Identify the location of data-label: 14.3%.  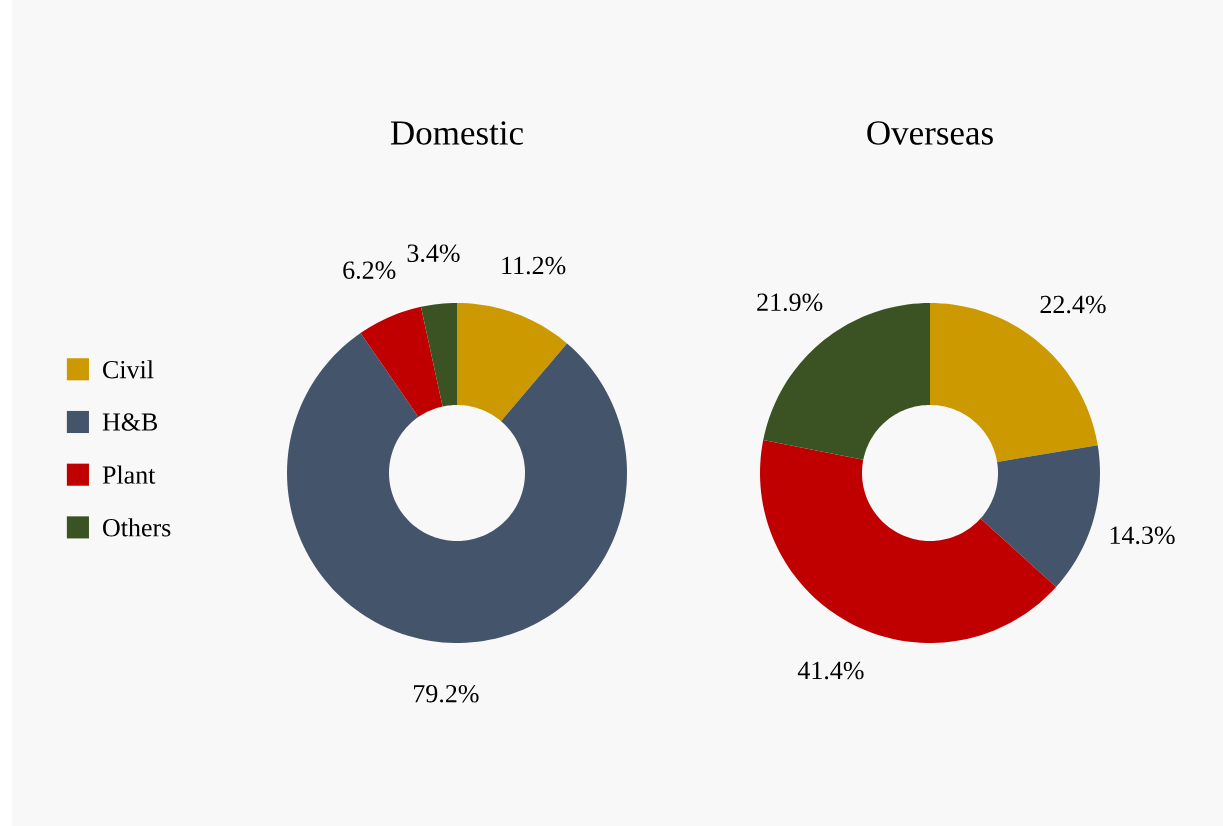
(1142, 535).